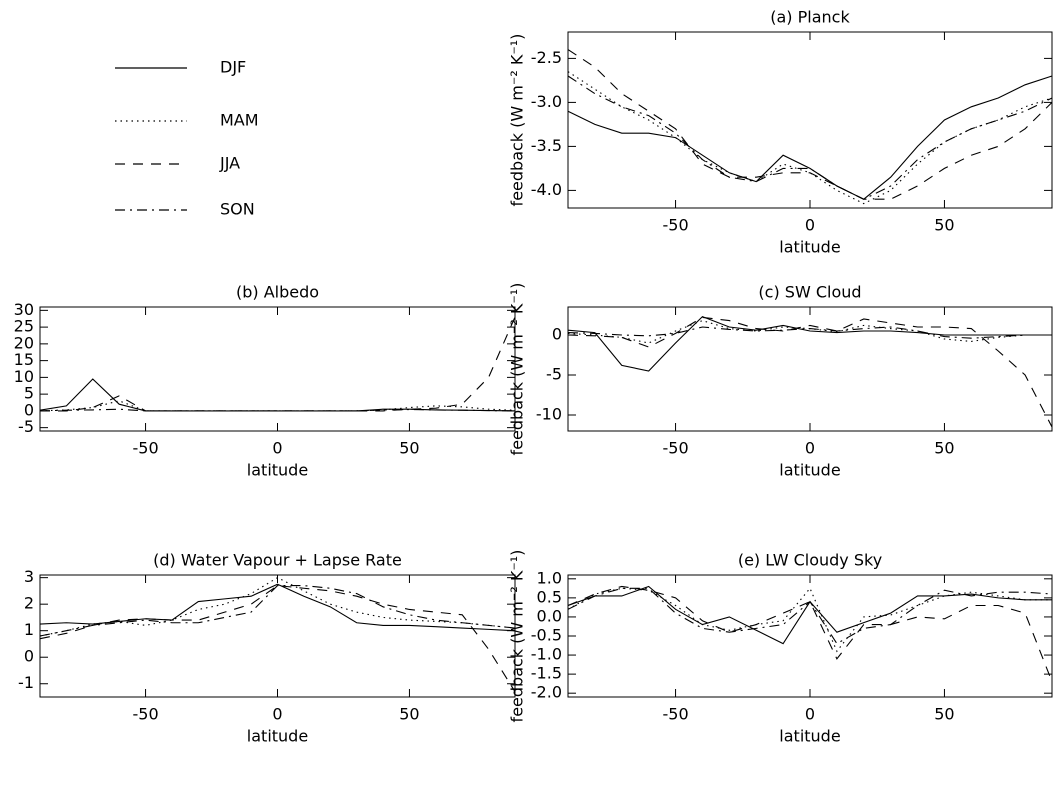 Image resolution: width=1057 pixels, height=804 pixels. Describe the element at coordinates (810, 560) in the screenshot. I see `chart-title: (e) LW Cloudy Sky` at that location.